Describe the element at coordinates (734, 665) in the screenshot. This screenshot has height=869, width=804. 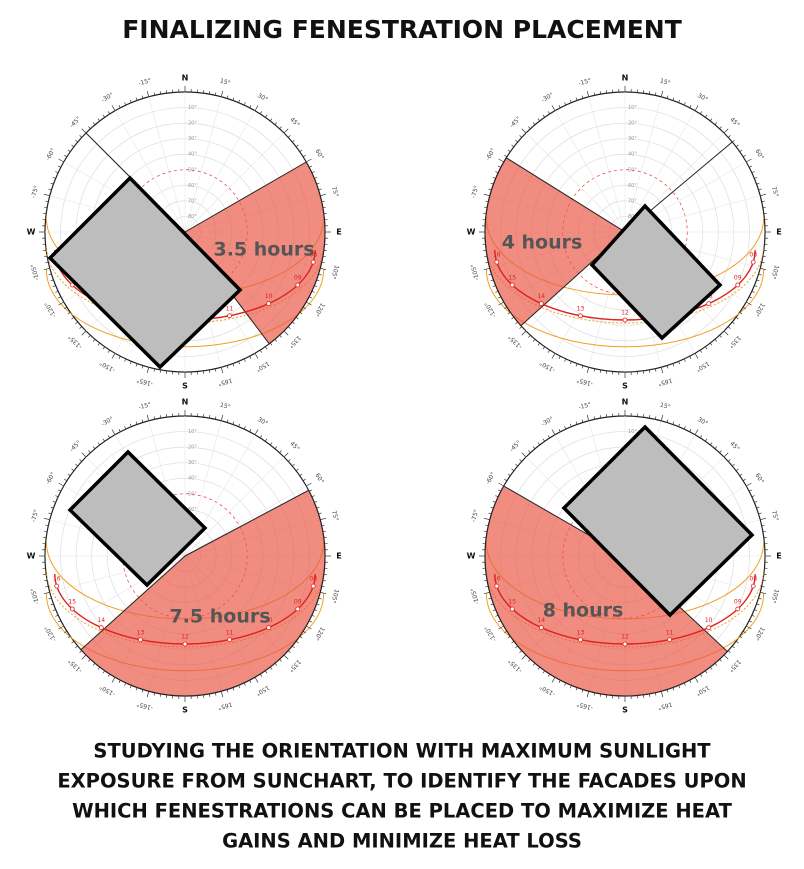
I see `azimuth-label: 135°` at that location.